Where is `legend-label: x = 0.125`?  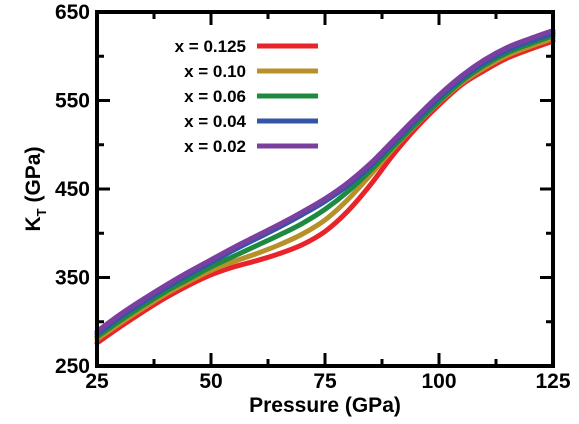
legend-label: x = 0.125 is located at coordinates (210, 46).